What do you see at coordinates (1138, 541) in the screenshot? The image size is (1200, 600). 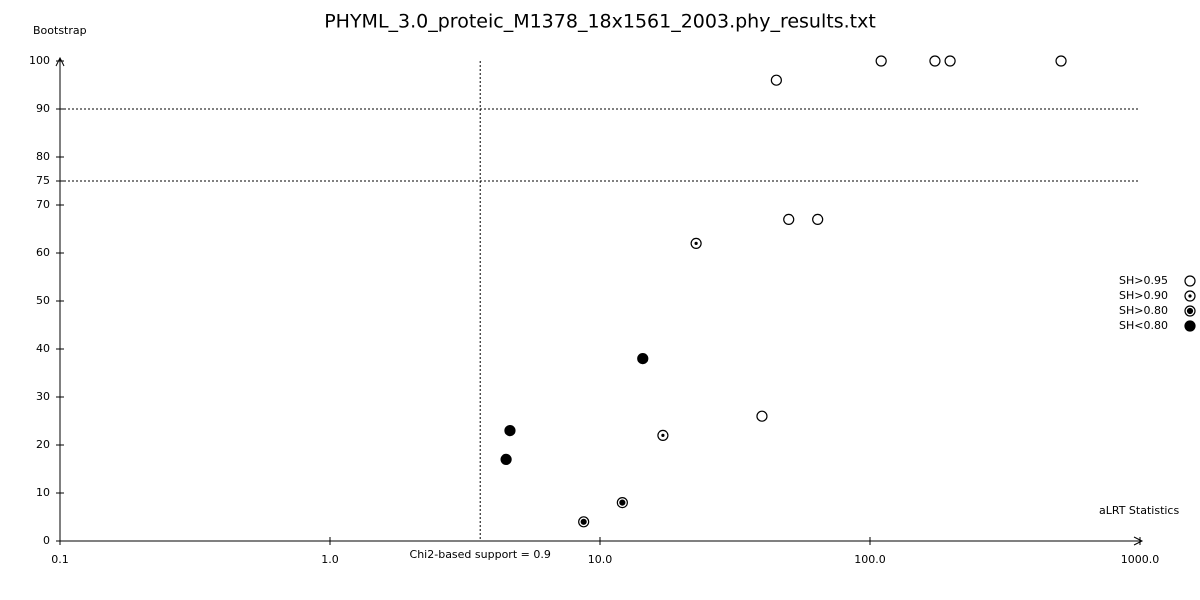 I see `x-axis-arrow` at bounding box center [1138, 541].